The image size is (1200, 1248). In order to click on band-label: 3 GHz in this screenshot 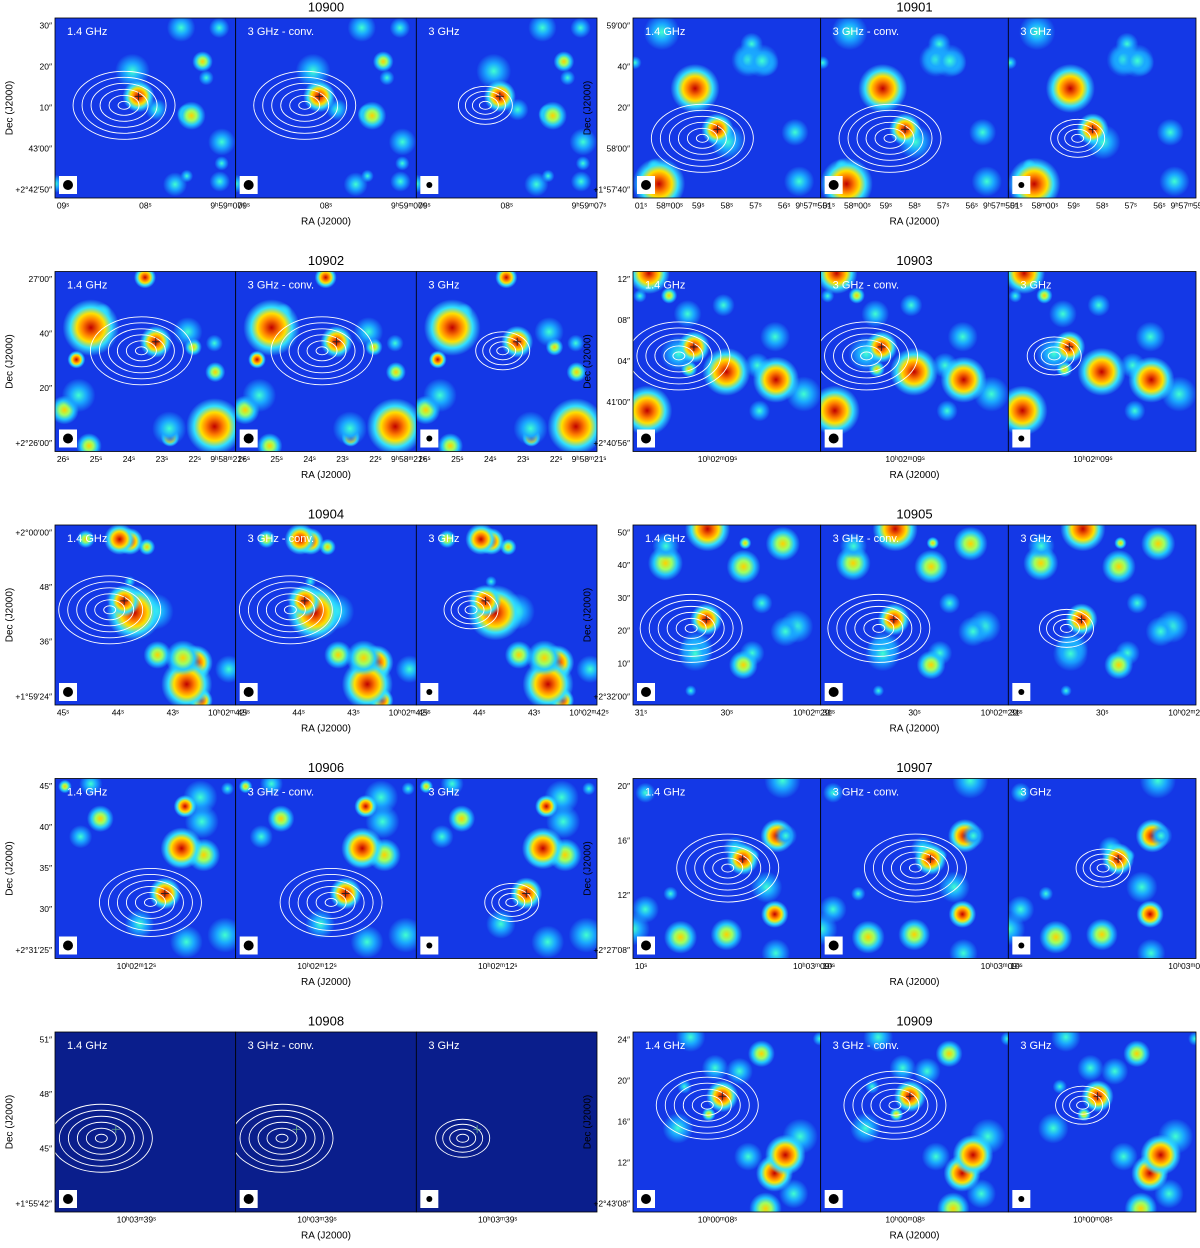, I will do `click(1035, 285)`.